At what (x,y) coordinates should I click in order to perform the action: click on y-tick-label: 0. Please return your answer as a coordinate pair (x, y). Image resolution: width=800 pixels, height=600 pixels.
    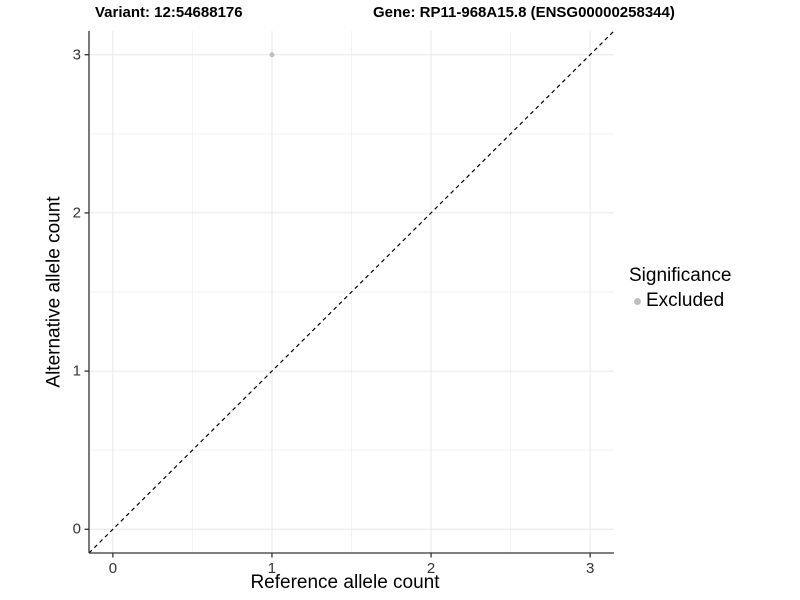
    Looking at the image, I should click on (76, 529).